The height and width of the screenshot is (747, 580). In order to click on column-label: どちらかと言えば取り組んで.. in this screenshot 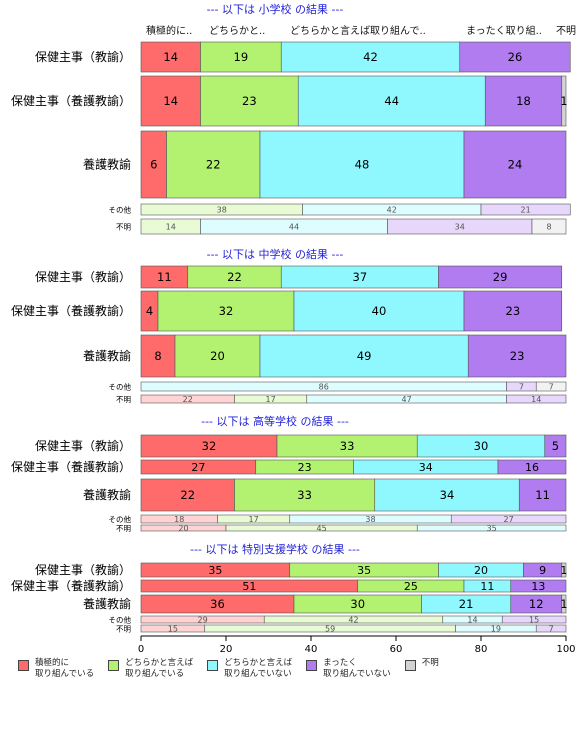, I will do `click(358, 31)`.